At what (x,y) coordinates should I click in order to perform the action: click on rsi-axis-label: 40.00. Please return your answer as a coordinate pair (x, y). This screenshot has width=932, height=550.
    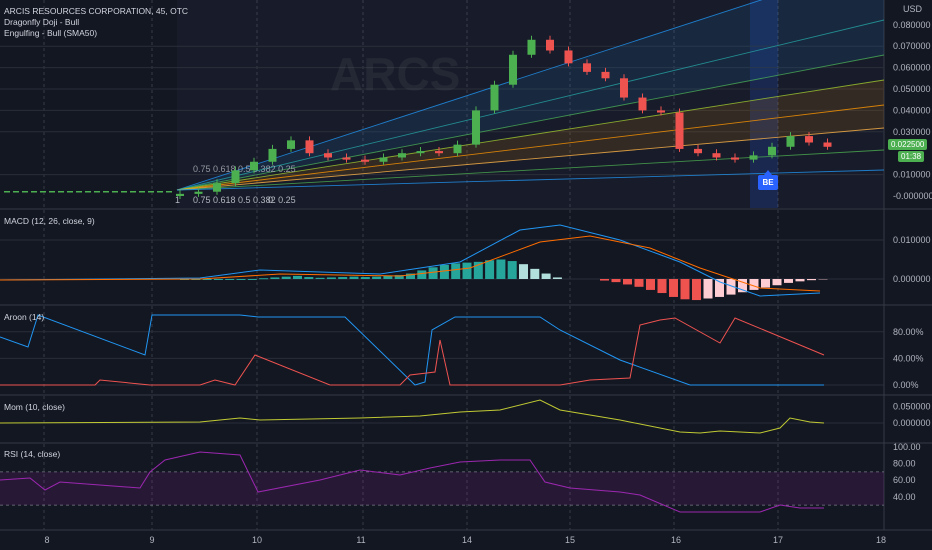
    Looking at the image, I should click on (904, 497).